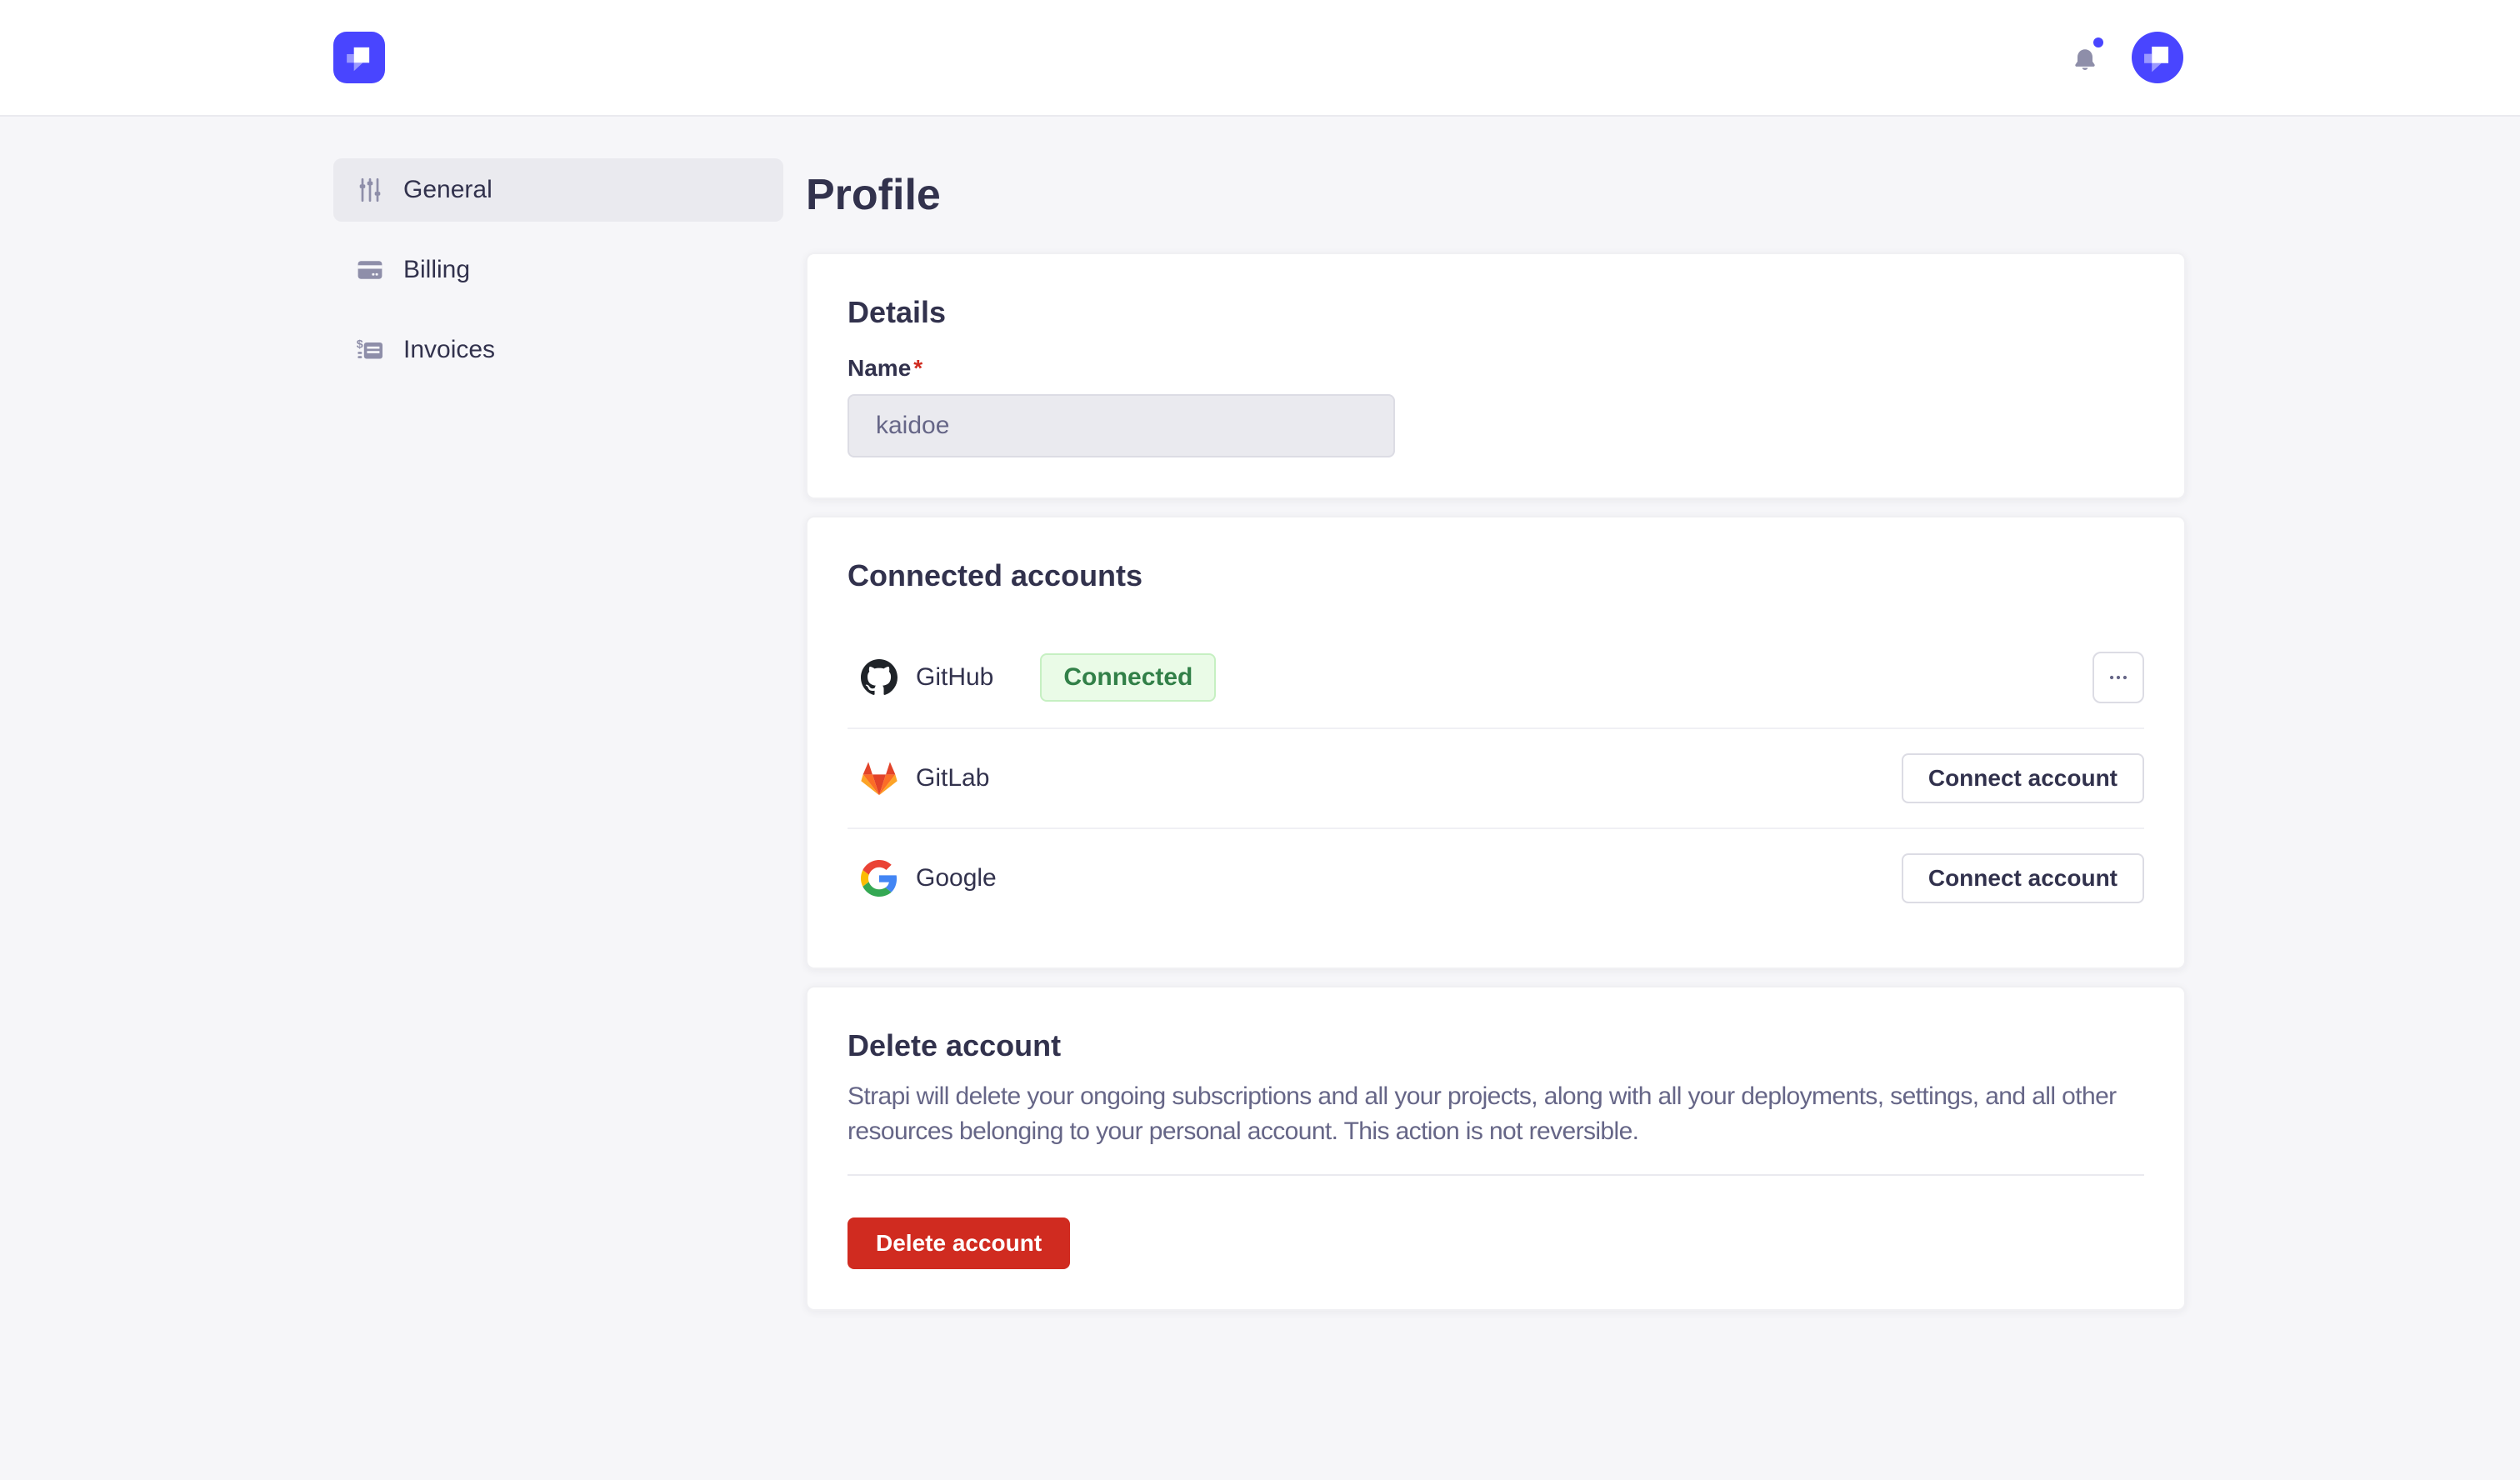 The width and height of the screenshot is (2520, 1480). What do you see at coordinates (558, 350) in the screenshot?
I see `sidebar-item-invoices: $ Invoices` at bounding box center [558, 350].